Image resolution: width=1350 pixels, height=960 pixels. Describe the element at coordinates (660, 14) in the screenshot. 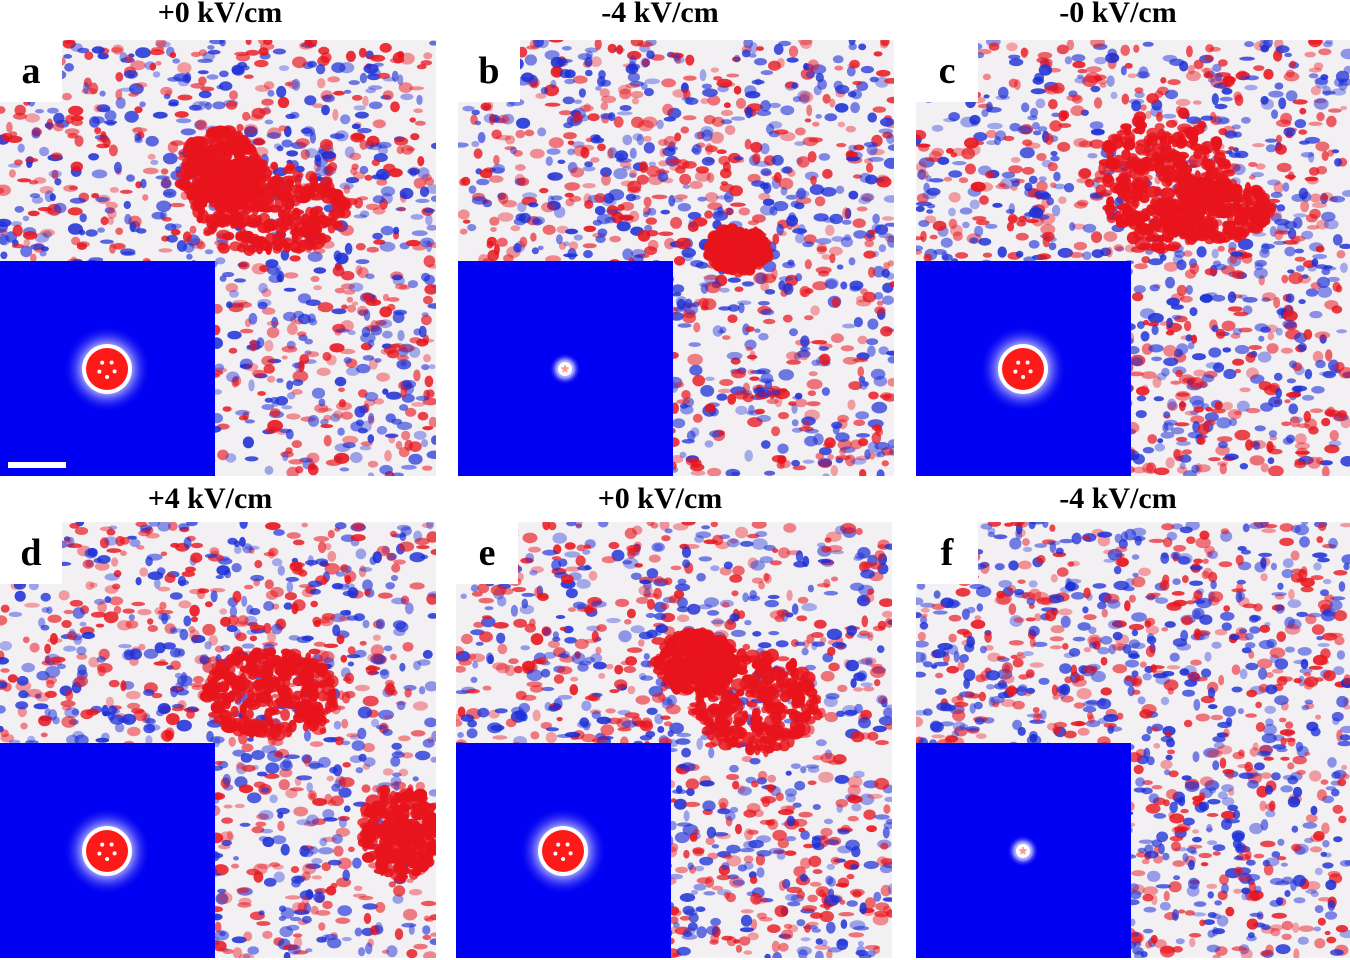

I see `panel-b-title: -4 kV/cm` at that location.